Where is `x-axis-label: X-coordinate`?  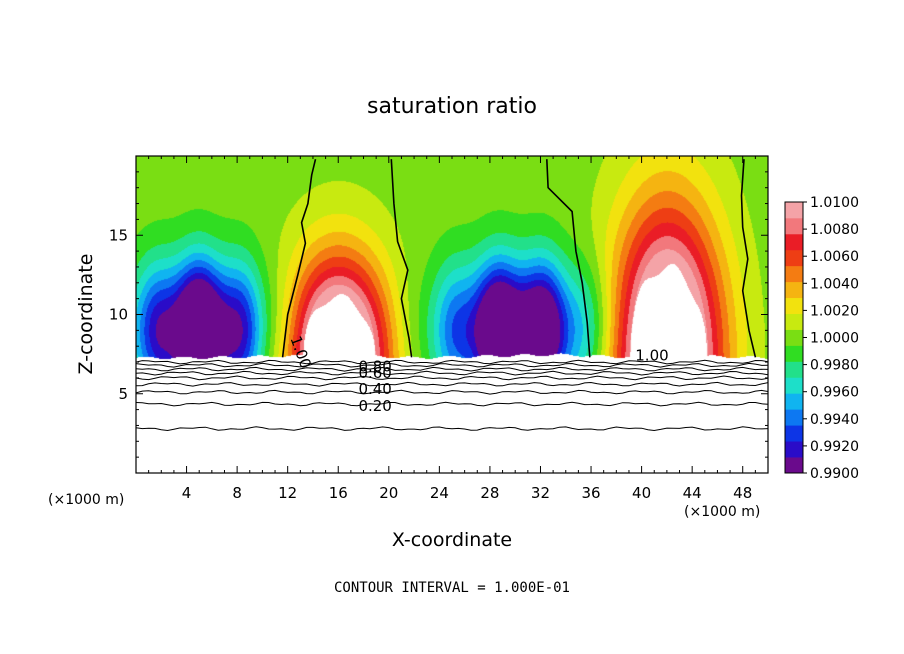
x-axis-label: X-coordinate is located at coordinates (452, 540).